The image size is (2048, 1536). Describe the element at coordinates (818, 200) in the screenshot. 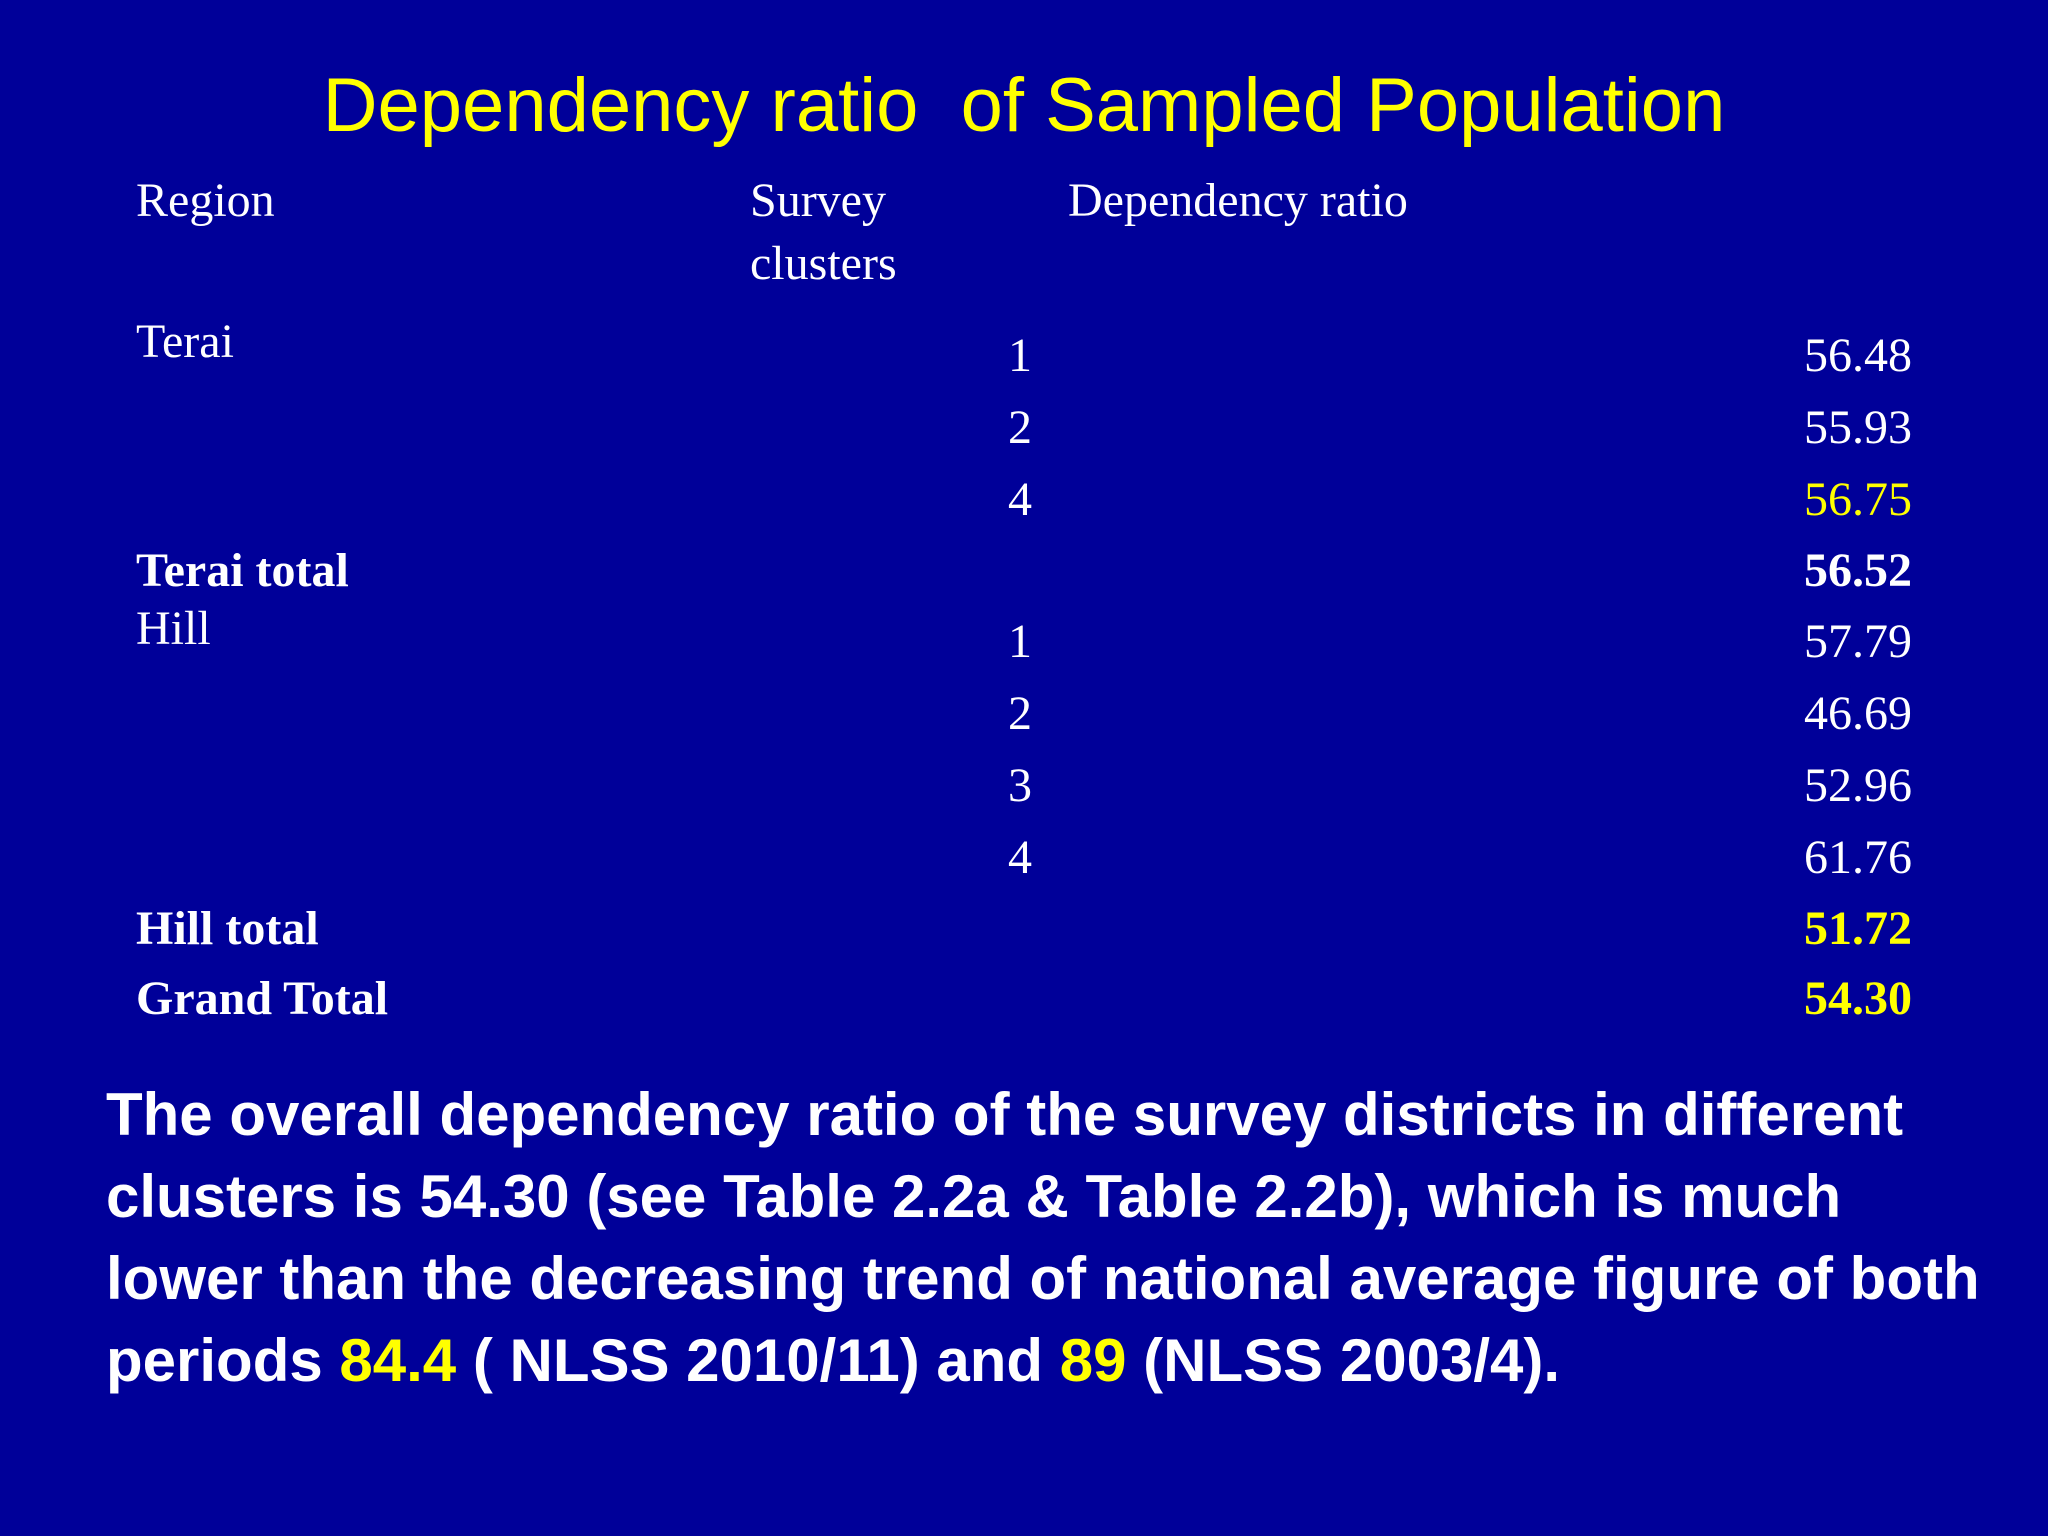

I see `header-survey-clusters-line1: Survey` at that location.